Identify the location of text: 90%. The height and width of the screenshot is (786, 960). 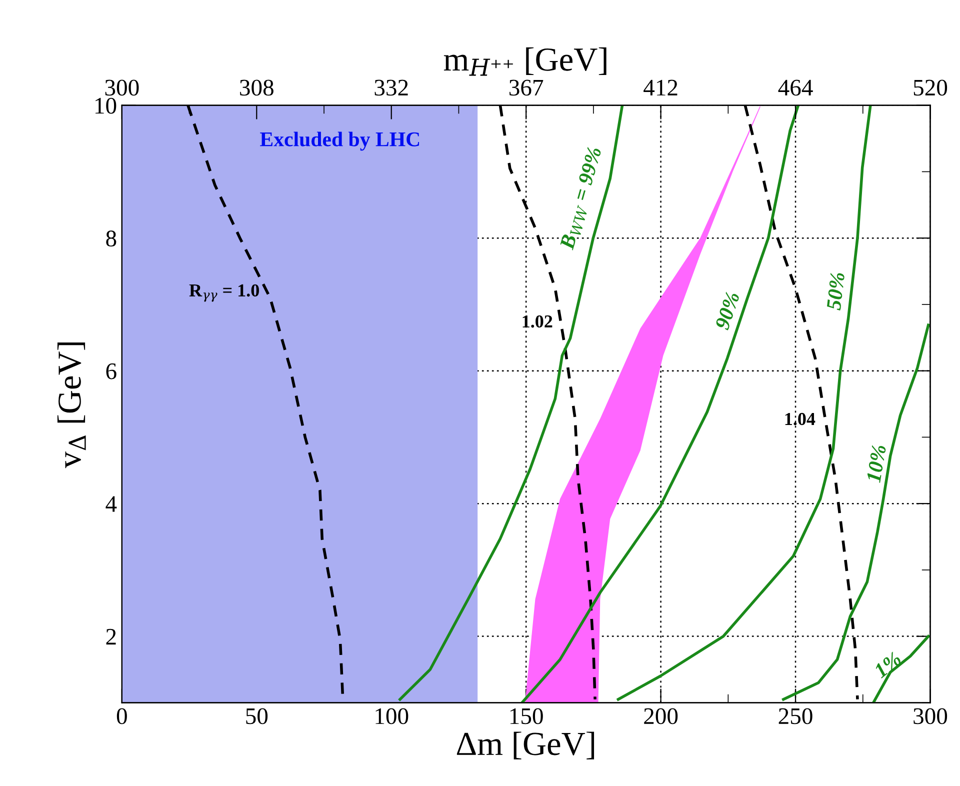
(727, 311).